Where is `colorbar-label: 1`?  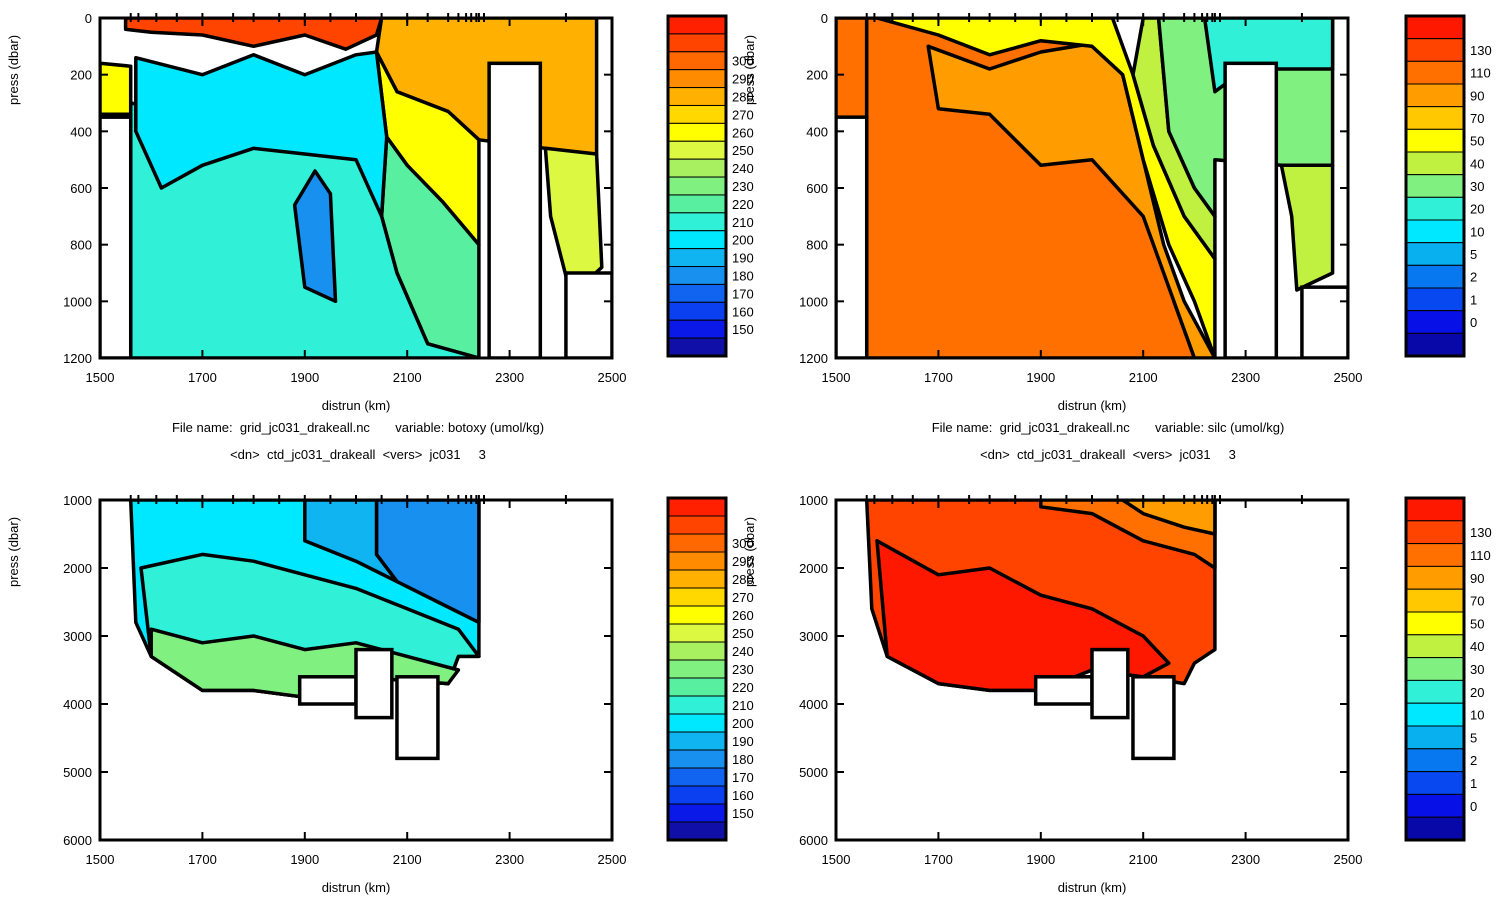
colorbar-label: 1 is located at coordinates (1473, 783).